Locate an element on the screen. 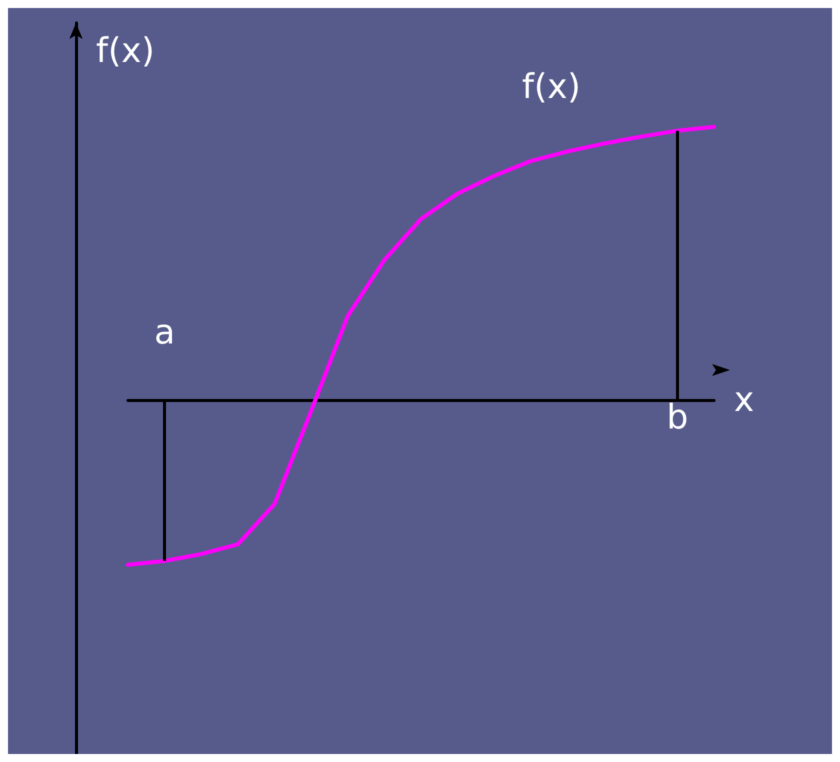 Image resolution: width=840 pixels, height=762 pixels. x-tick-label: b is located at coordinates (677, 417).